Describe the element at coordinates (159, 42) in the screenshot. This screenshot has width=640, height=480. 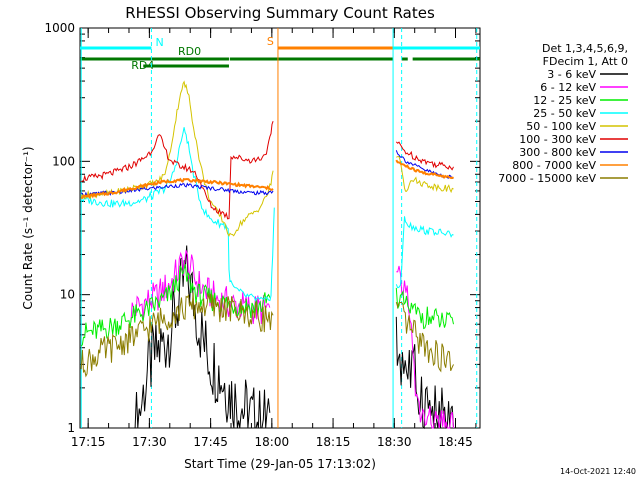
I see `flag-label-n: N` at that location.